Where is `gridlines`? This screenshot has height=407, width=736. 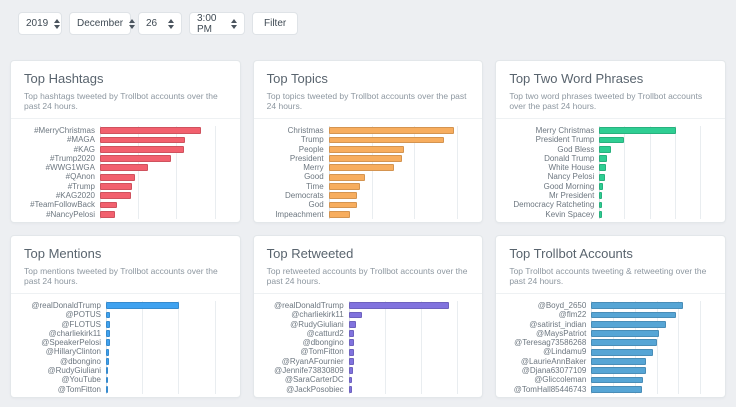
gridlines is located at coordinates (403, 347).